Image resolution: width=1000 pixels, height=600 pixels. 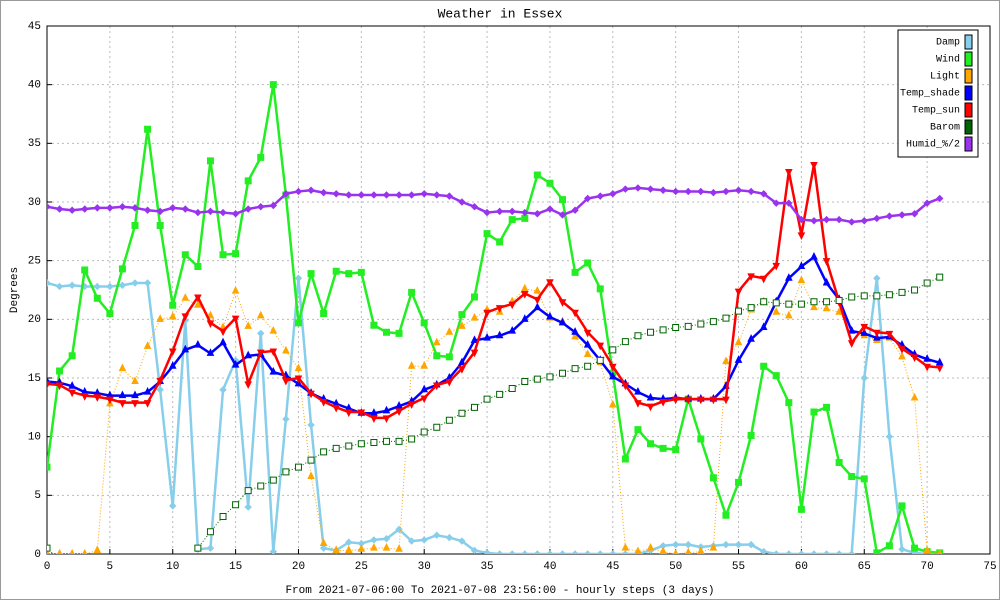 What do you see at coordinates (172, 567) in the screenshot?
I see `x-tick-label: 10` at bounding box center [172, 567].